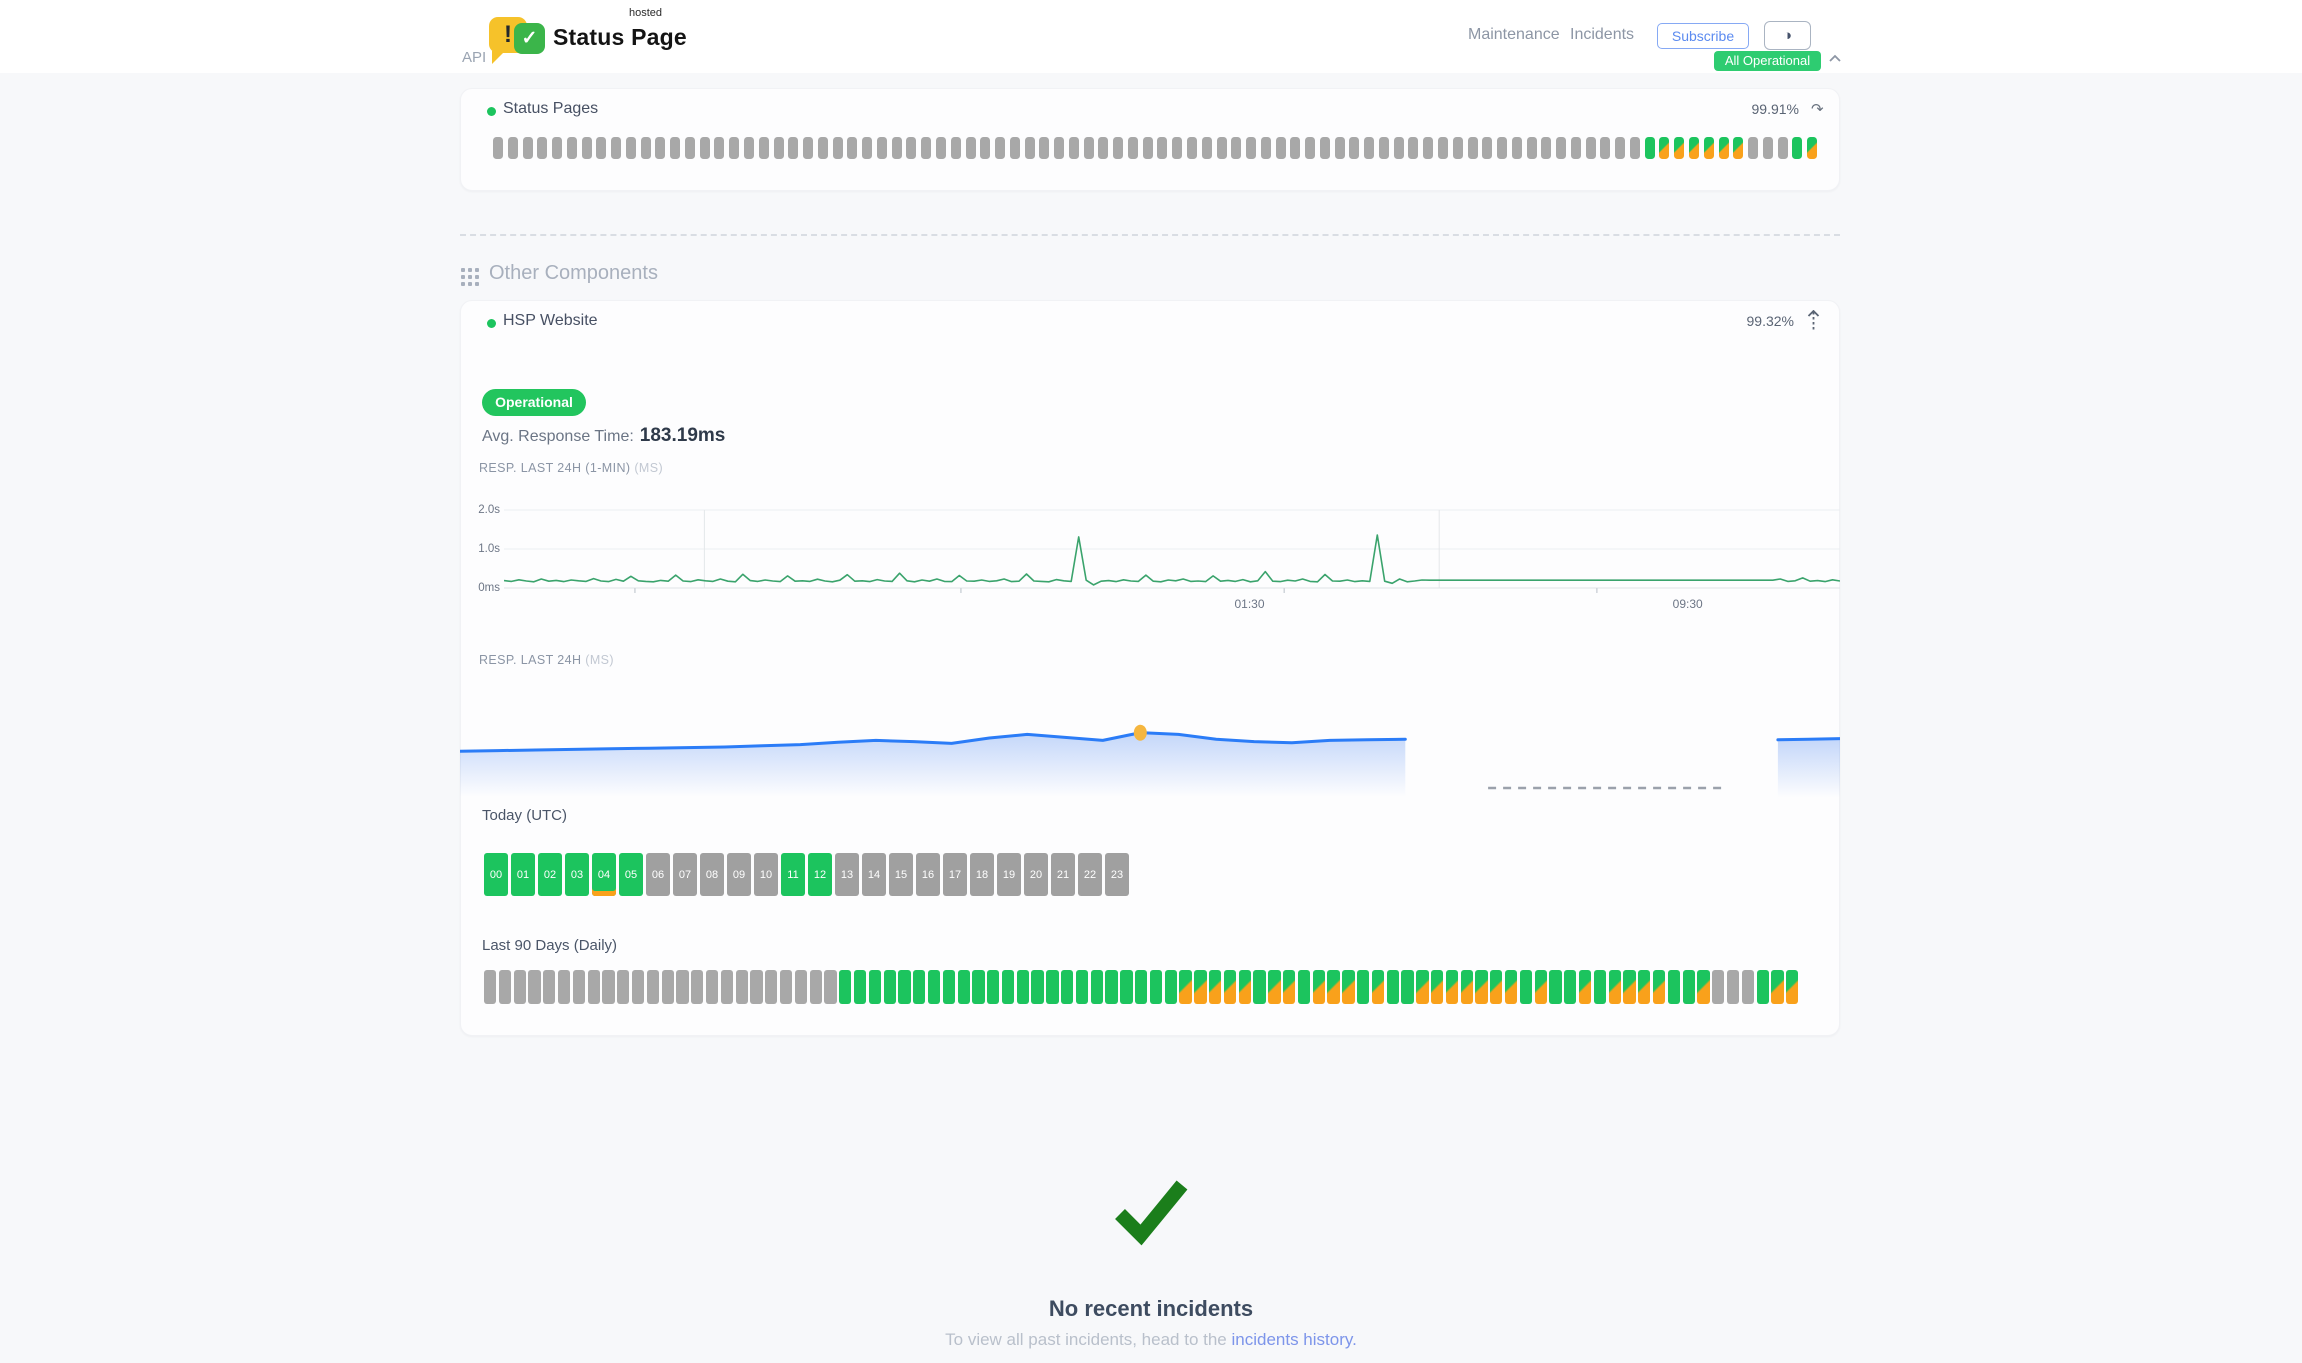  What do you see at coordinates (1703, 36) in the screenshot?
I see `subscribe-button: Subscribe` at bounding box center [1703, 36].